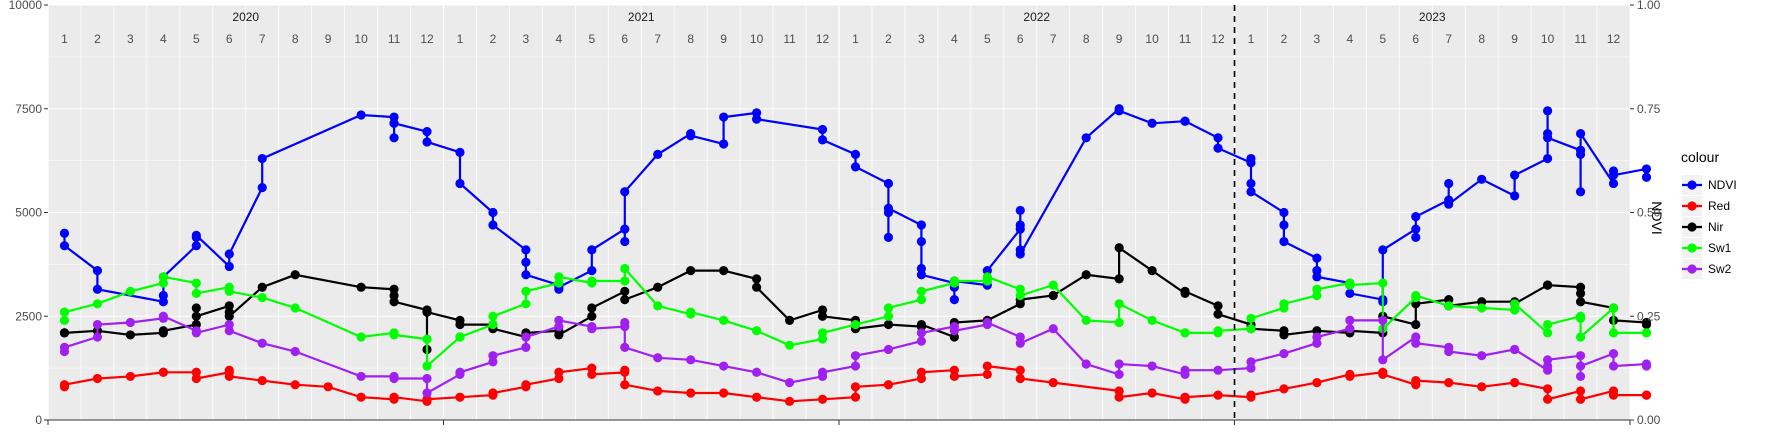  I want to click on legend-label-nir: Nir, so click(1715, 227).